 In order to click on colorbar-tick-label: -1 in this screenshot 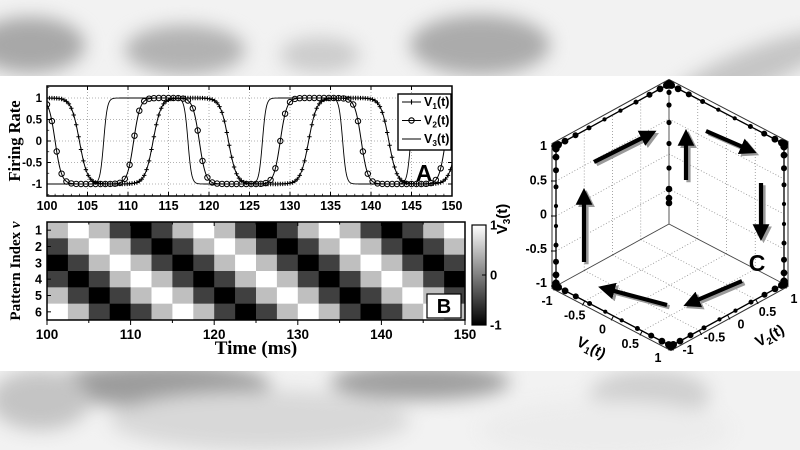, I will do `click(496, 325)`.